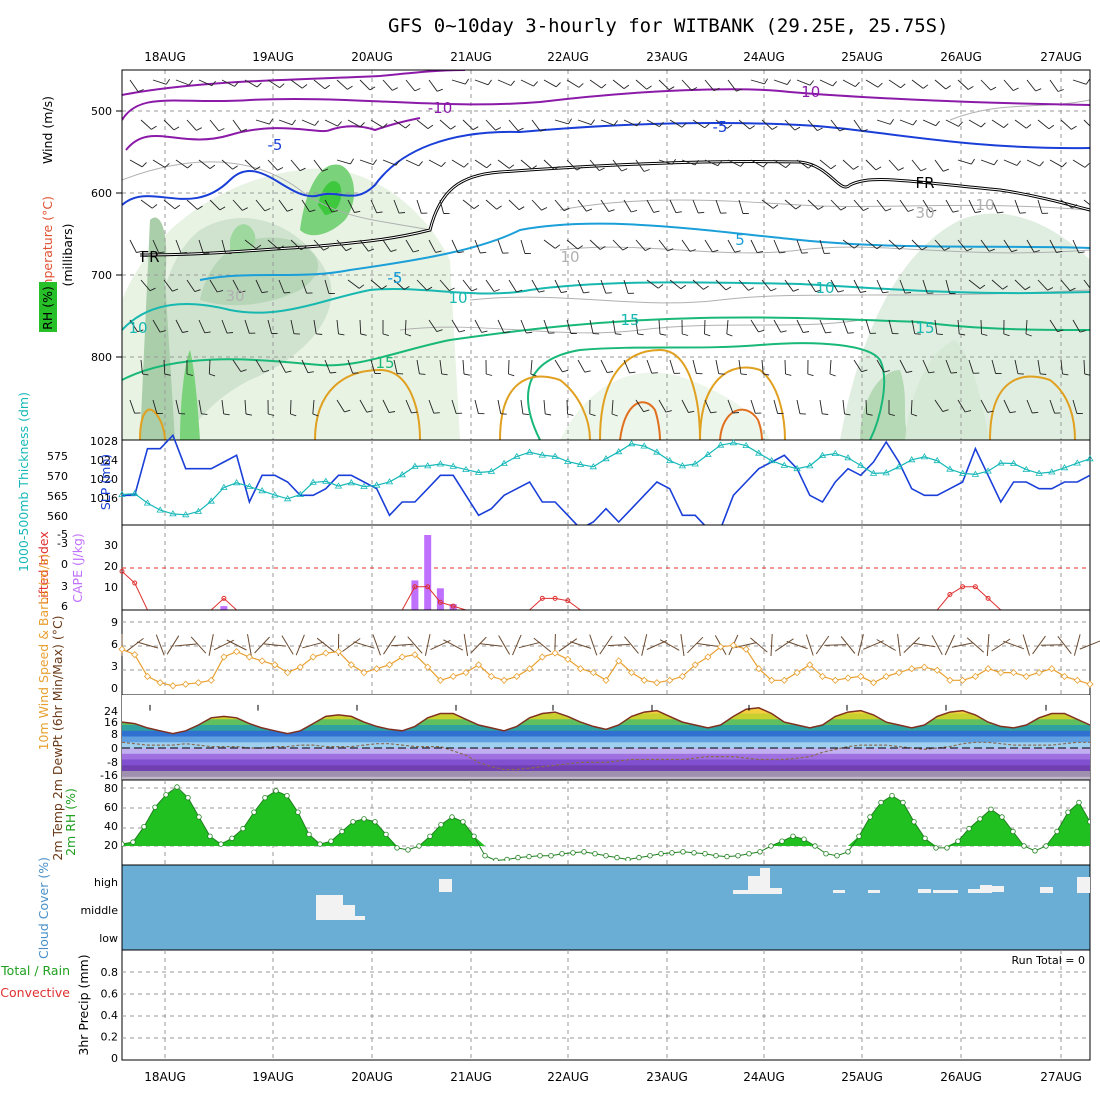 The width and height of the screenshot is (1100, 1100). I want to click on date-label-top: 20AUG, so click(372, 57).